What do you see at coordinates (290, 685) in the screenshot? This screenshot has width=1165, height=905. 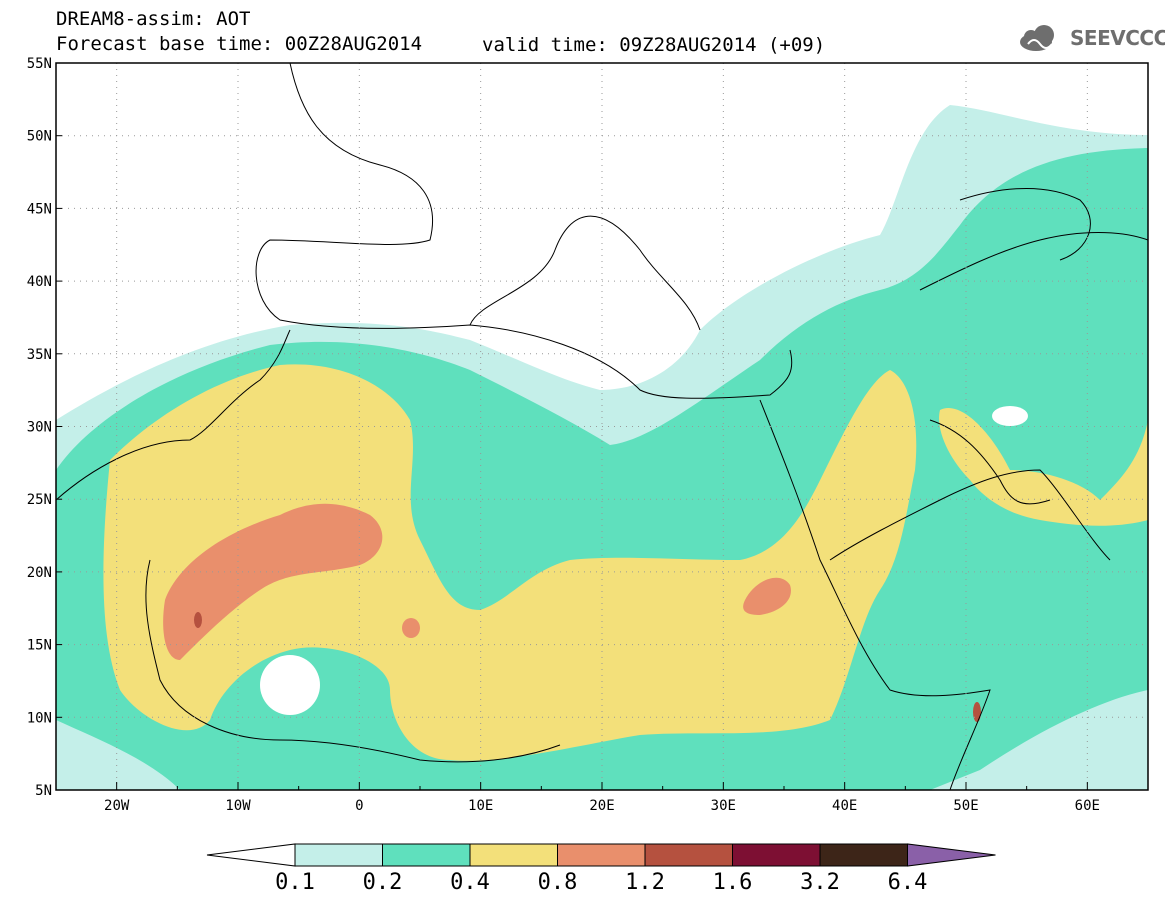 I see `clean-air-guinea` at bounding box center [290, 685].